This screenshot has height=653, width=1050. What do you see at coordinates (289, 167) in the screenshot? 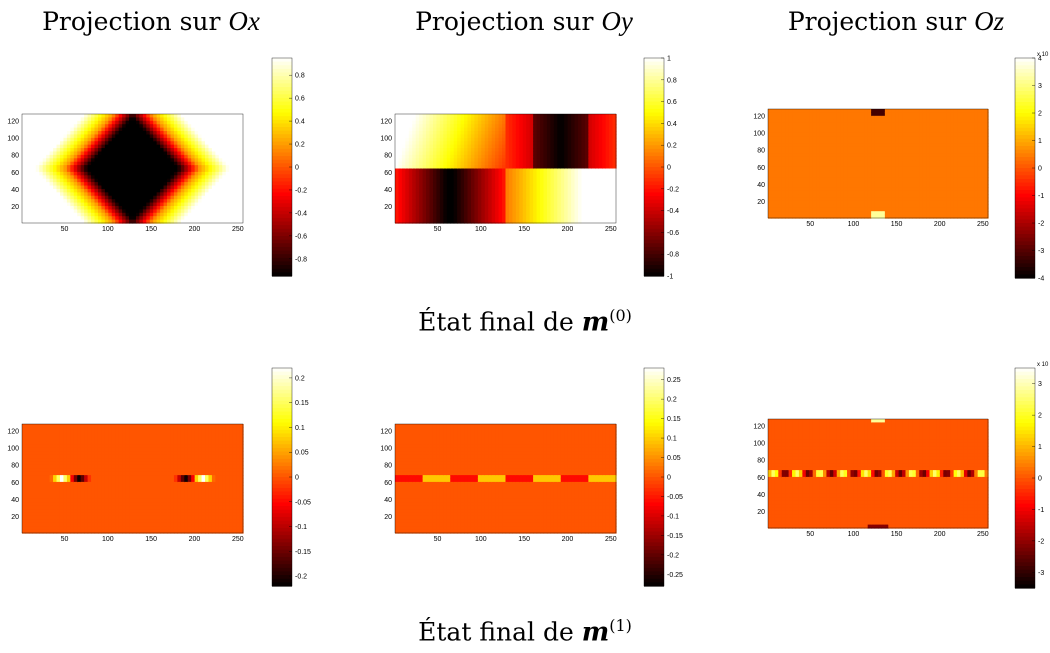
I see `colorbar: 0.80.60.40.20-0.2-0.4-0.6-0.8` at bounding box center [289, 167].